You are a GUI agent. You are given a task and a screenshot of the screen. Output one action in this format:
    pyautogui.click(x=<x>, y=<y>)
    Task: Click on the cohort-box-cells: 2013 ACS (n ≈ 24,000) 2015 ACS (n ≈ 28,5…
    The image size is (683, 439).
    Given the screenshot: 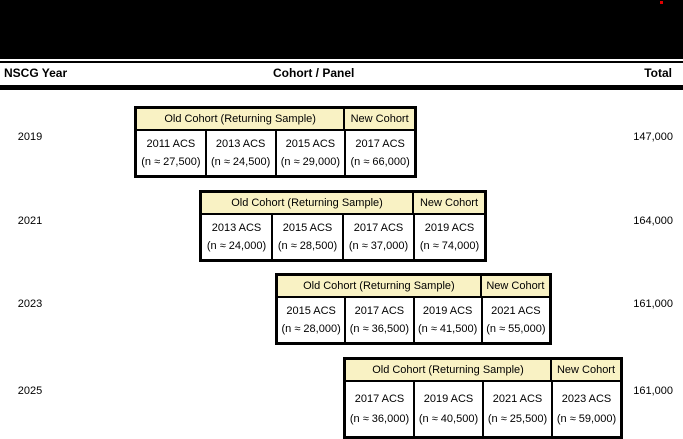 What is the action you would take?
    pyautogui.click(x=343, y=237)
    